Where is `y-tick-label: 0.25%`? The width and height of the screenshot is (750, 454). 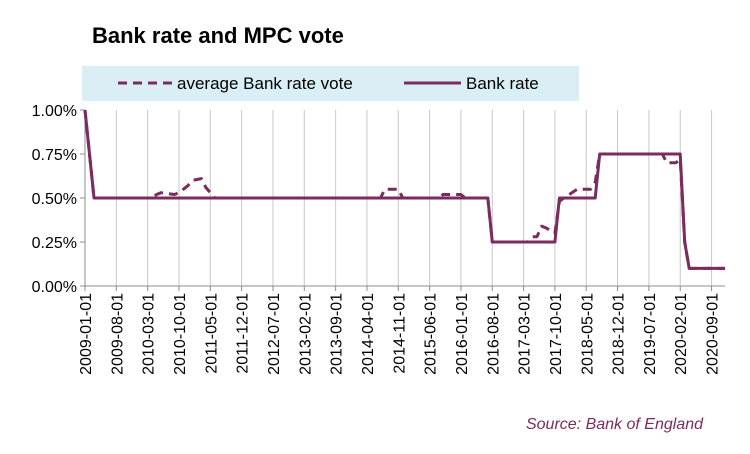
y-tick-label: 0.25% is located at coordinates (54, 243).